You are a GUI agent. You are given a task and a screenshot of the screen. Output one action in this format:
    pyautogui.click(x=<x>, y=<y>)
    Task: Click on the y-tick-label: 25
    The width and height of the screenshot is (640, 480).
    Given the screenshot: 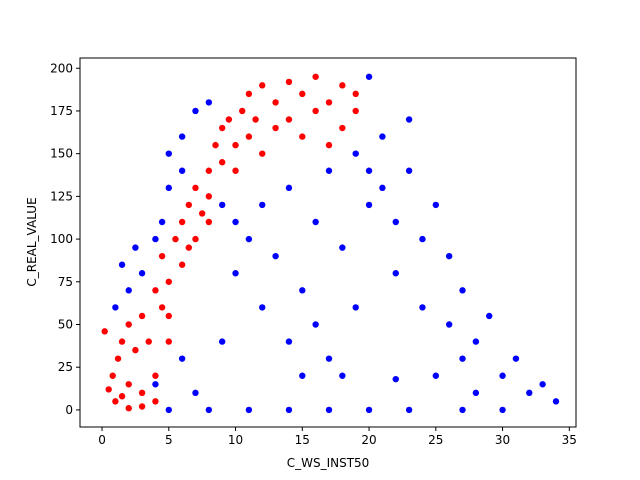 What is the action you would take?
    pyautogui.click(x=65, y=367)
    